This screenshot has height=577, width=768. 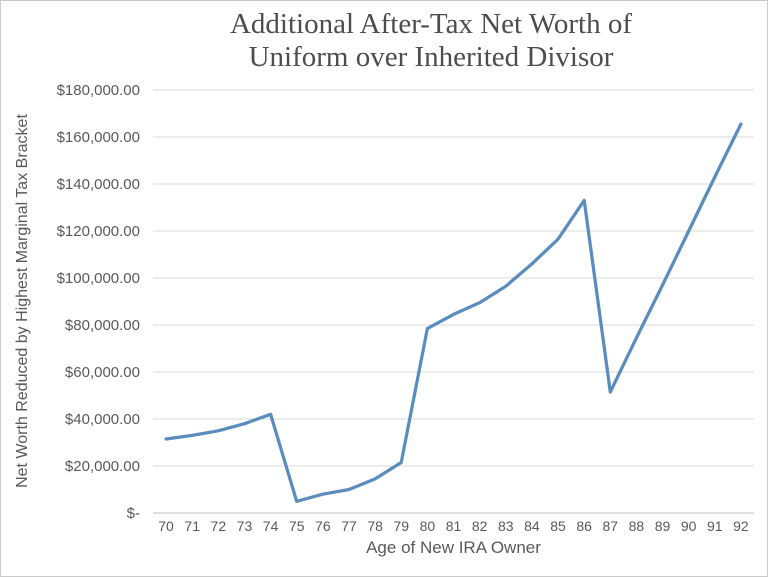 I want to click on y-tick-label: $40,000.00, so click(x=102, y=419).